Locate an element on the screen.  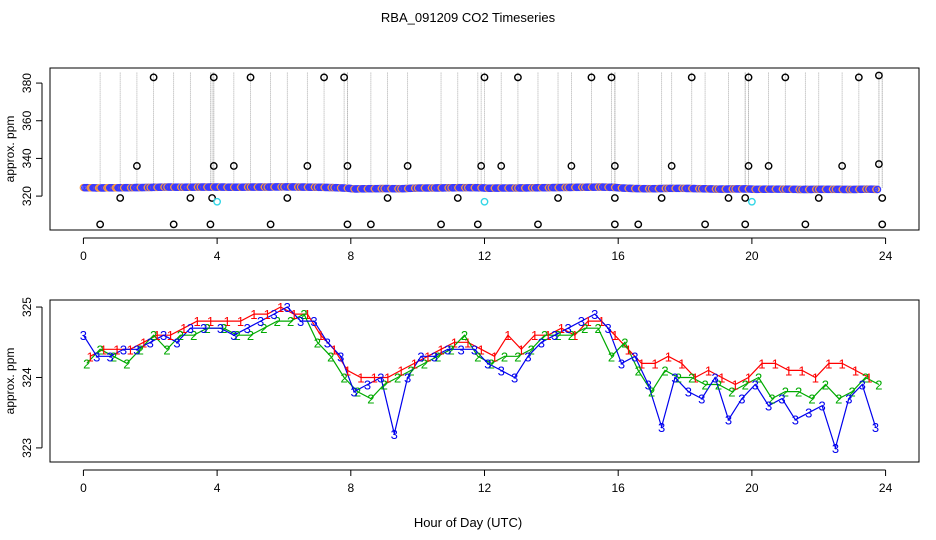
x-tick-label: 0 is located at coordinates (83, 256).